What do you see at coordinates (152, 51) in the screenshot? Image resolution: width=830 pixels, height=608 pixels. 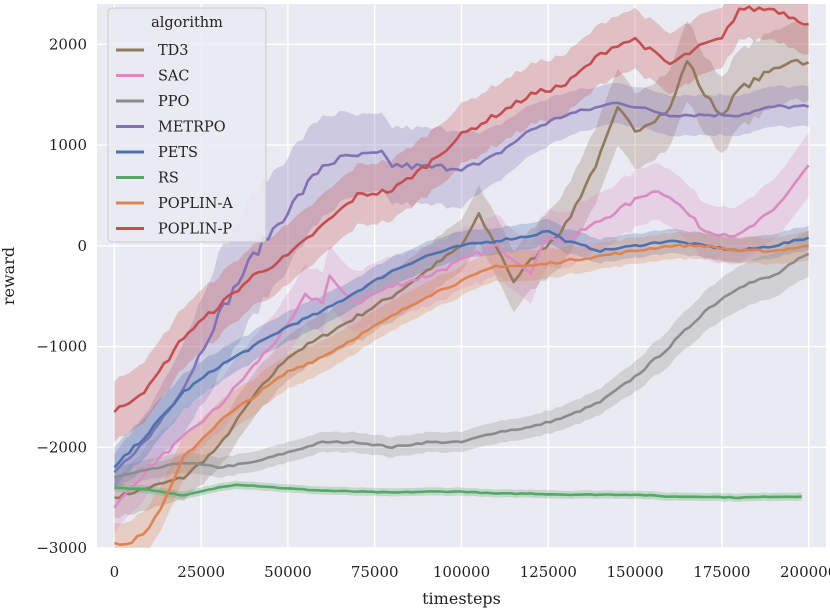 I see `legend-item-td3: TD3` at bounding box center [152, 51].